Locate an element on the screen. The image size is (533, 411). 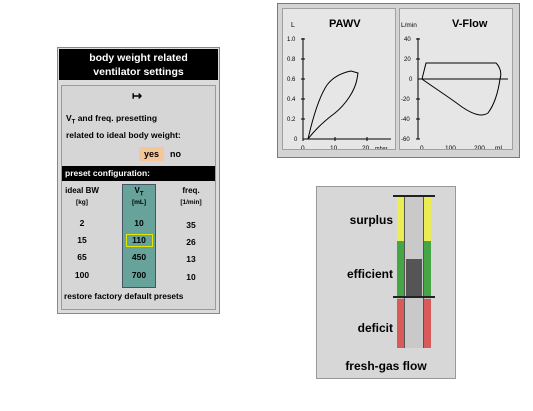
fresh-gas-flow-title: fresh-gas flow is located at coordinates (386, 366).